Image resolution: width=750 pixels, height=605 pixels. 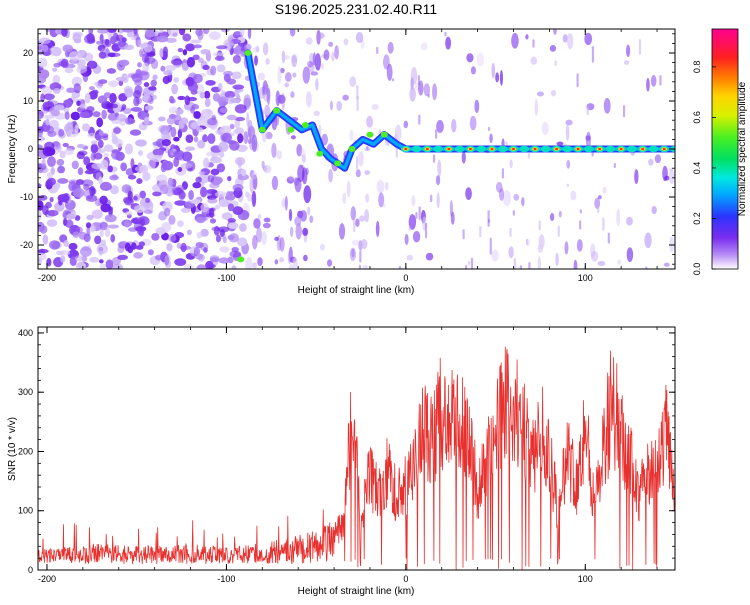 I want to click on y-tick-label: 400, so click(x=25, y=333).